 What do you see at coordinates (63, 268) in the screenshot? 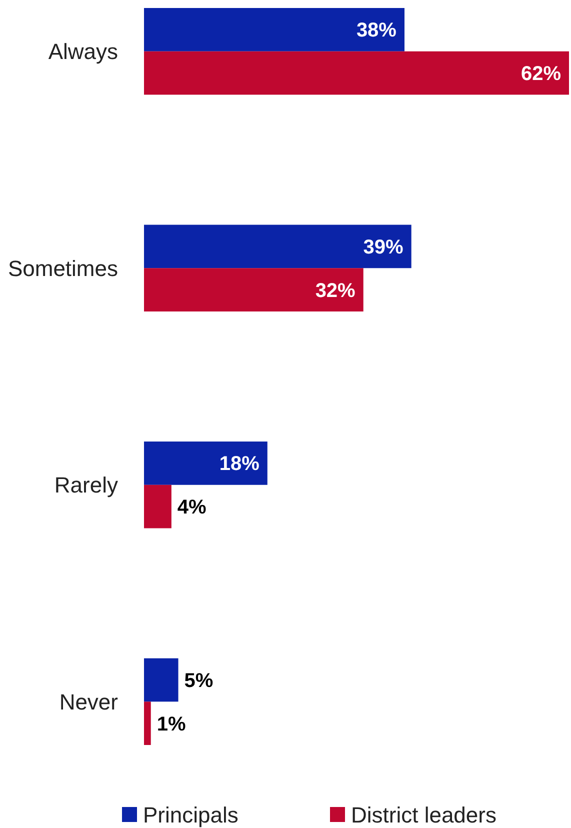
I see `y-tick-label: Sometimes` at bounding box center [63, 268].